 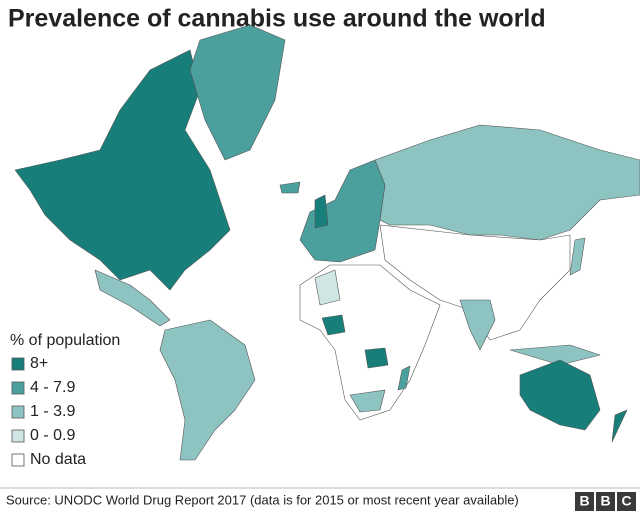 I want to click on south-america, so click(x=207, y=390).